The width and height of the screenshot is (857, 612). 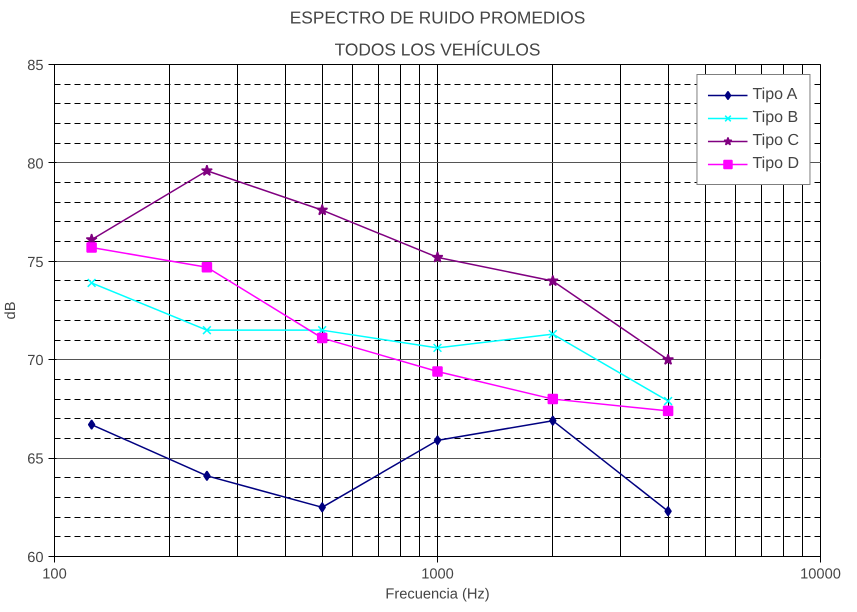 I want to click on y-axis-title: dB, so click(x=11, y=311).